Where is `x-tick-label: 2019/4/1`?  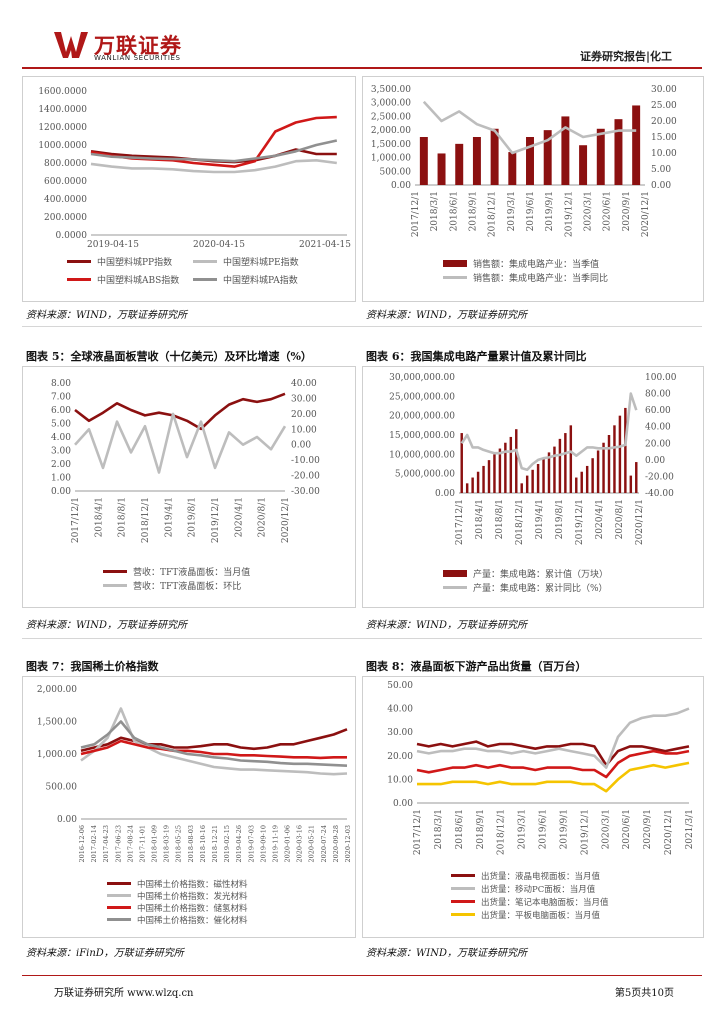
x-tick-label: 2019/4/1 is located at coordinates (169, 517).